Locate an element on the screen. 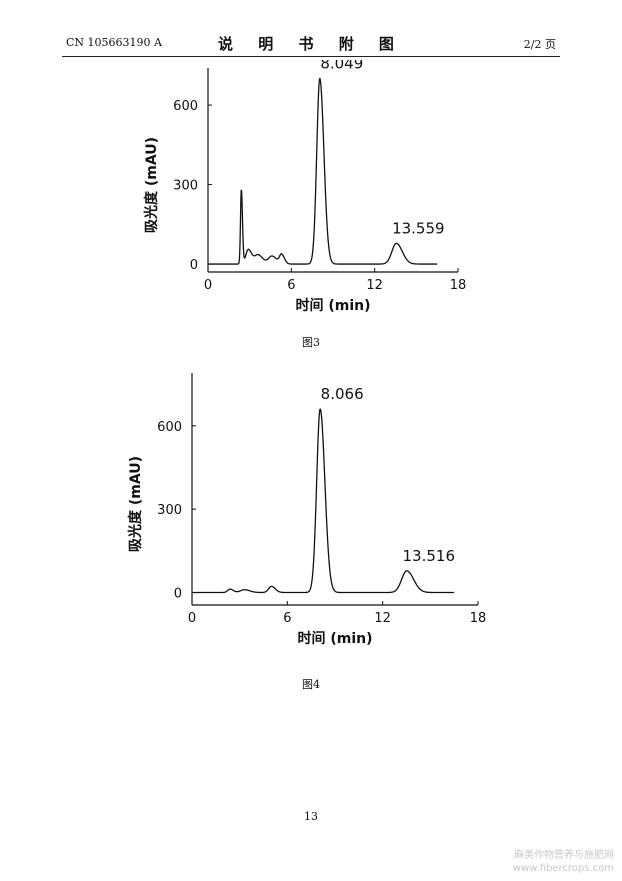  peak-retention-label: 13.559 is located at coordinates (418, 228).